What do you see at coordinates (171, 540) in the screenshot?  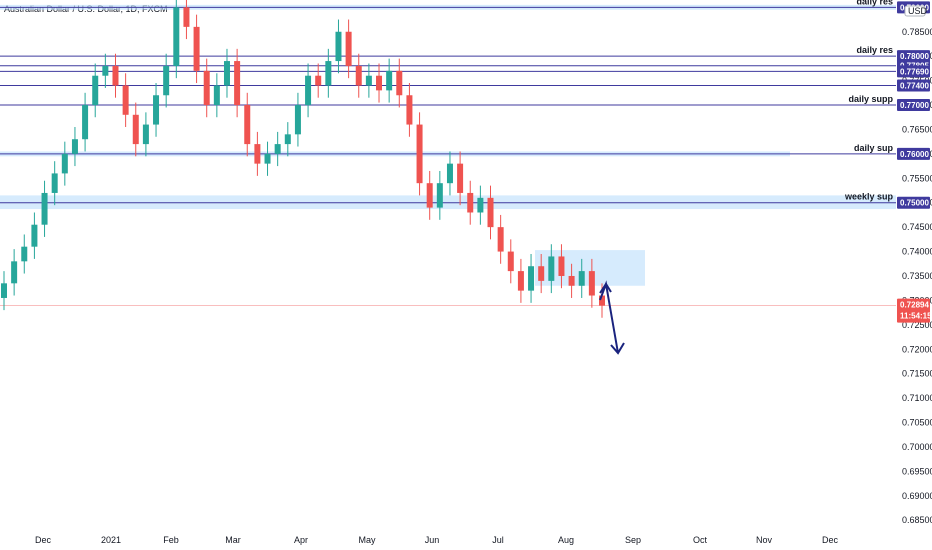 I see `x-tick-label: Feb` at bounding box center [171, 540].